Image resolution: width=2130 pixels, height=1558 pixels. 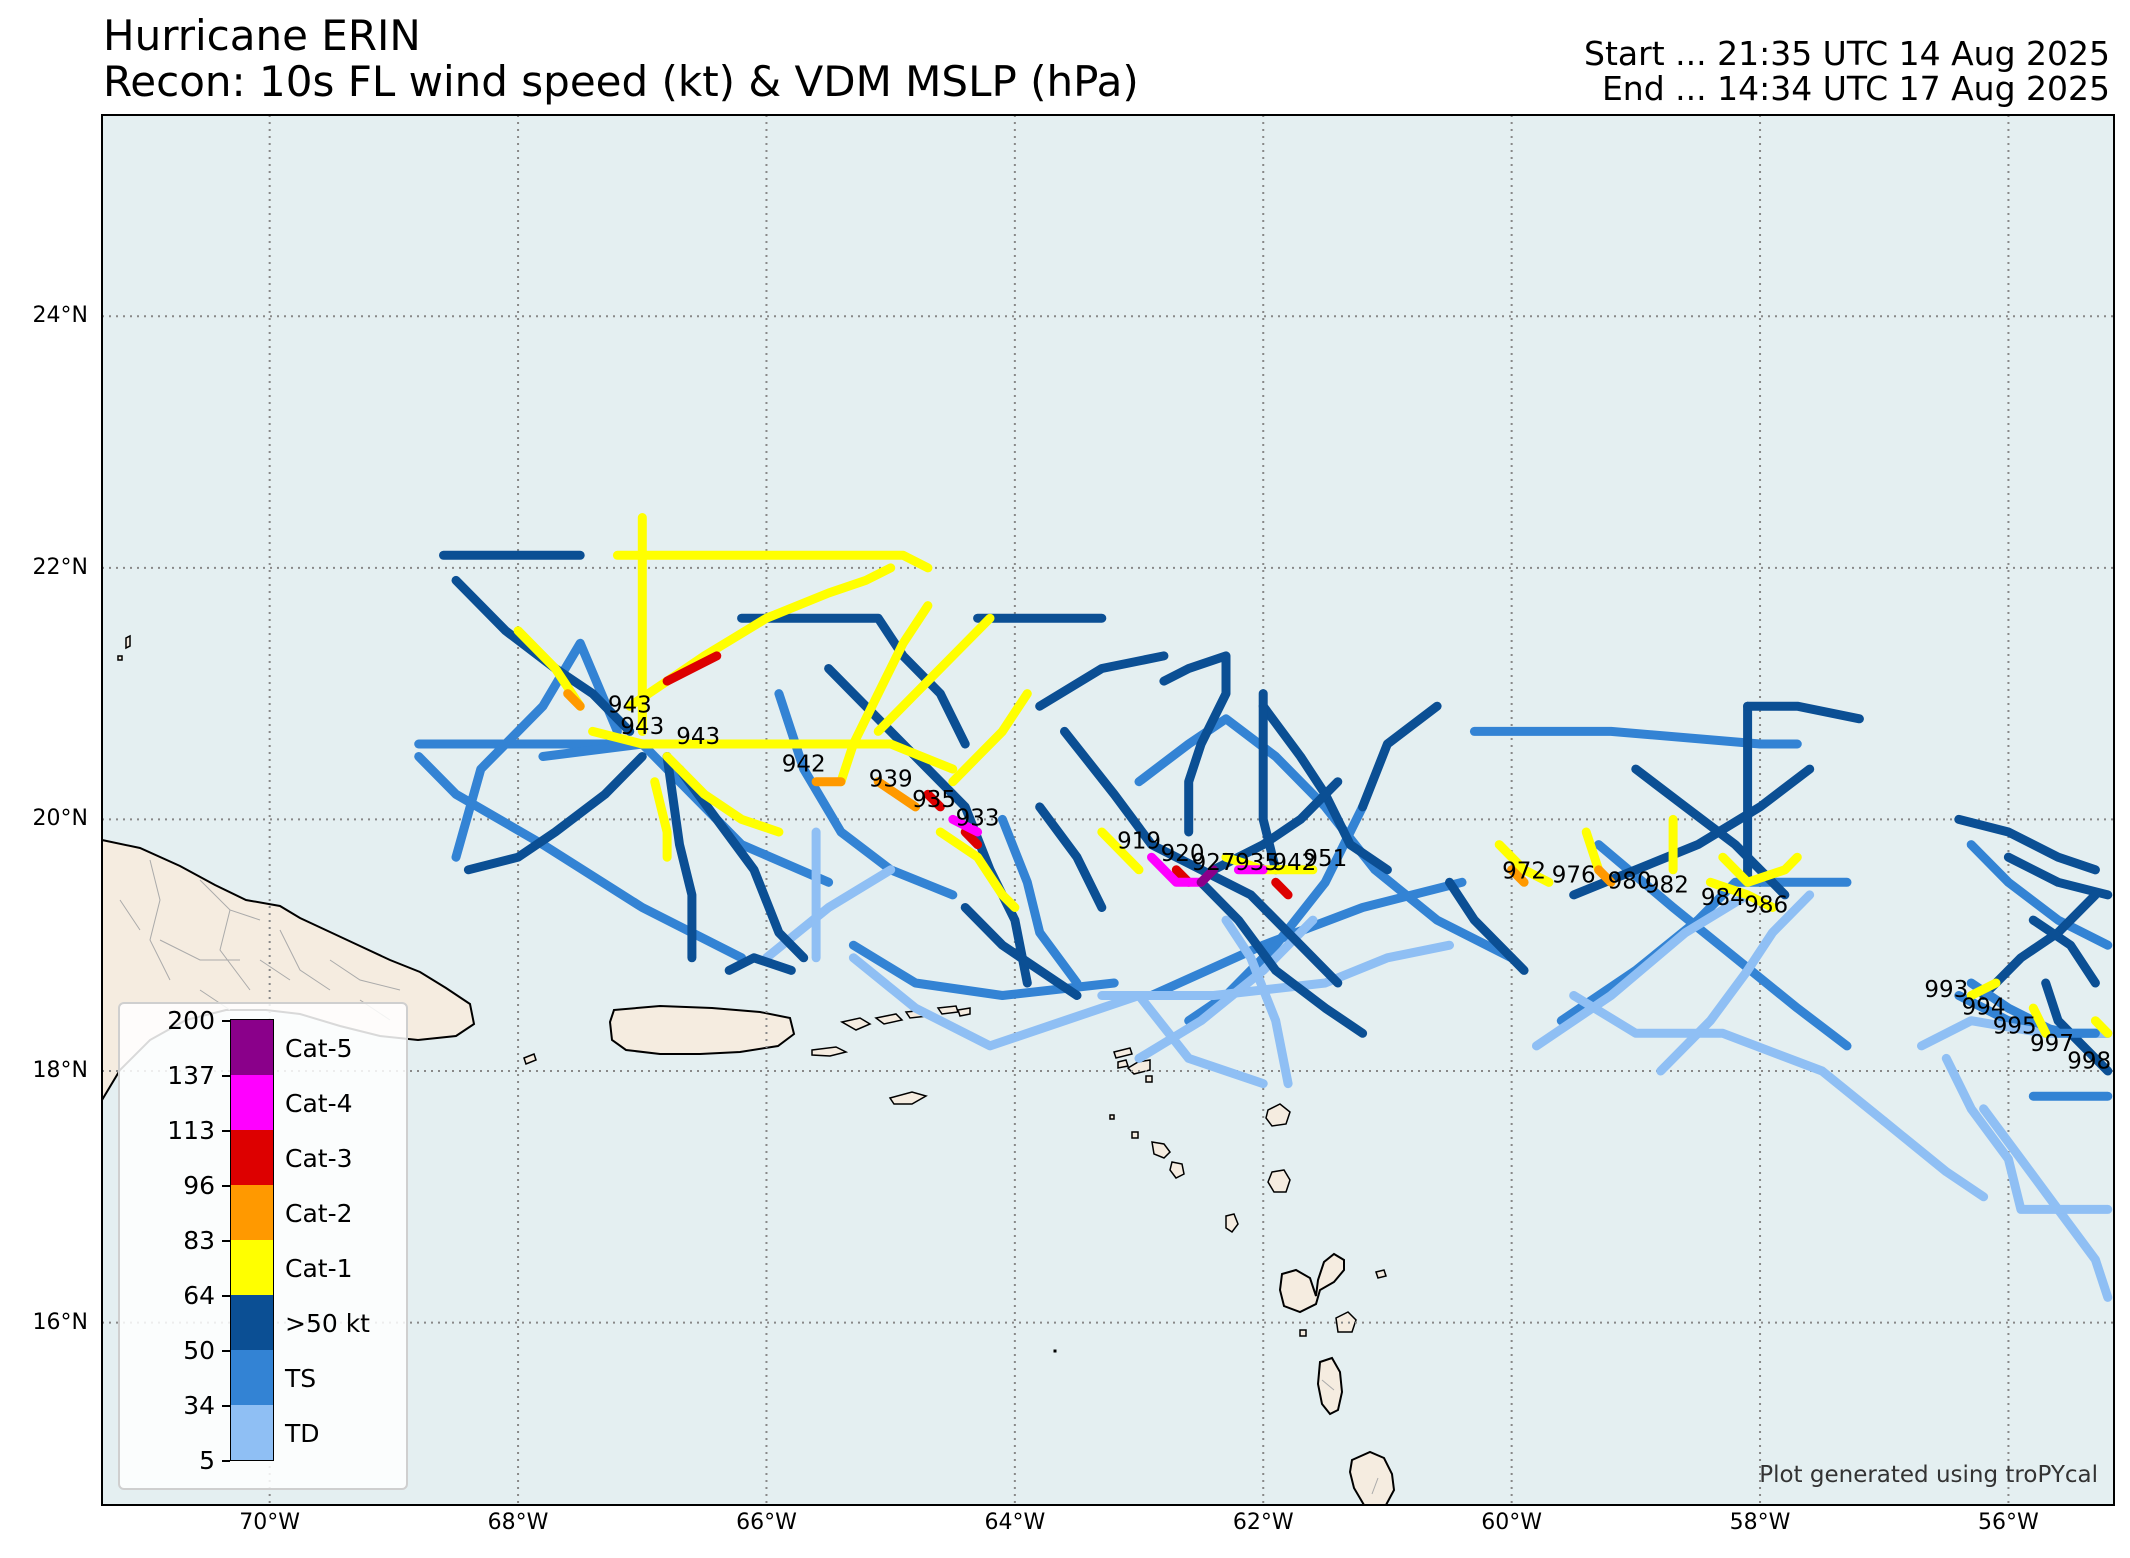 I want to click on colorbar-category-label: TD, so click(x=302, y=1433).